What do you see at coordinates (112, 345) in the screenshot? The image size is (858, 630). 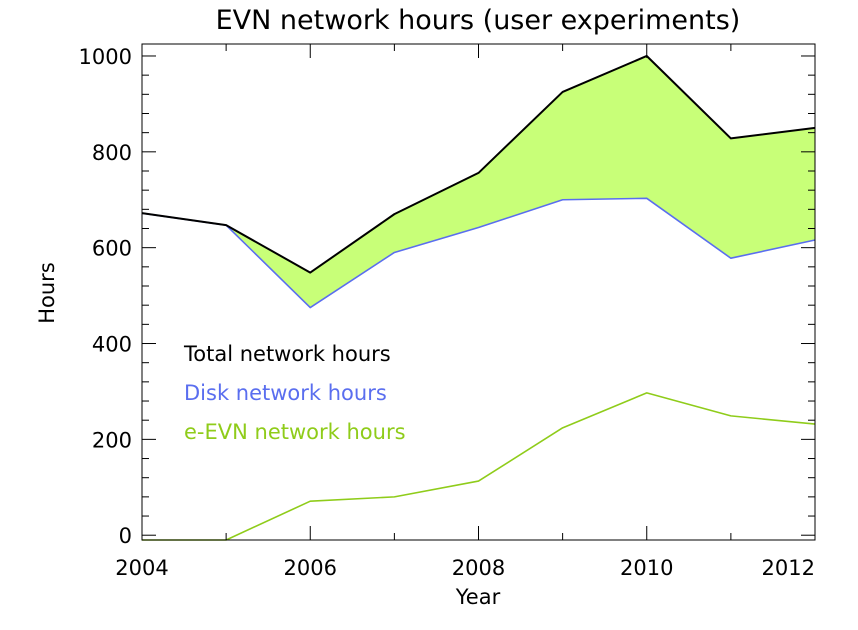 I see `y-tick-label: 400` at bounding box center [112, 345].